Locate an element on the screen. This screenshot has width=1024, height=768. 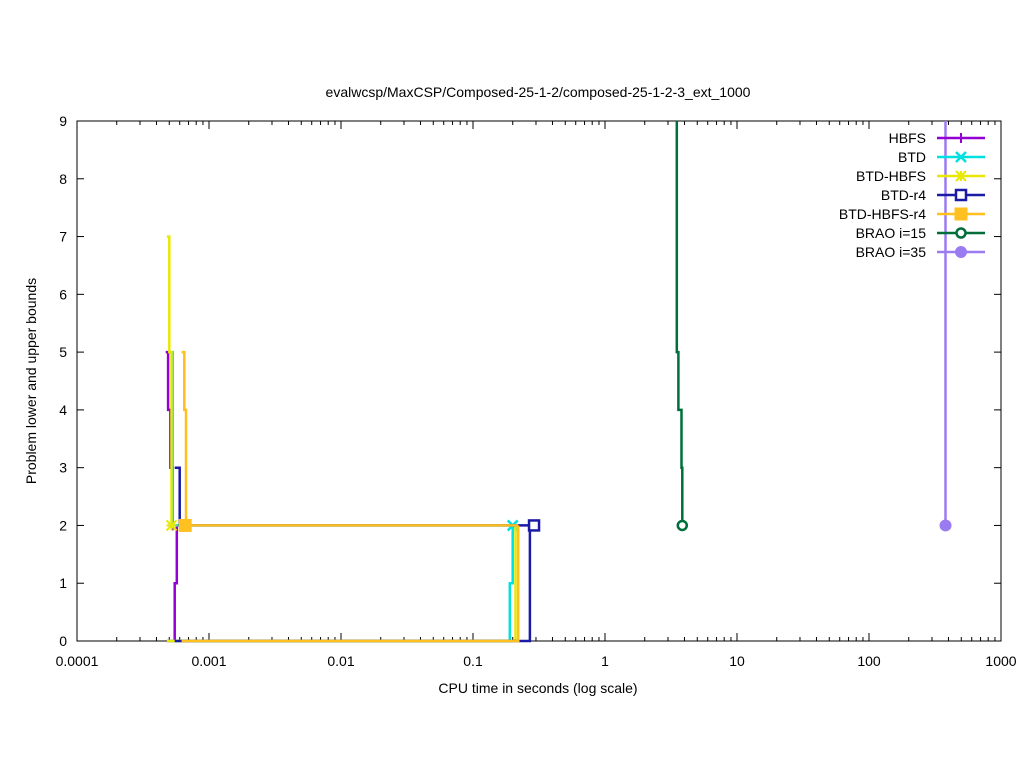
y-tick-label: 7 is located at coordinates (63, 237).